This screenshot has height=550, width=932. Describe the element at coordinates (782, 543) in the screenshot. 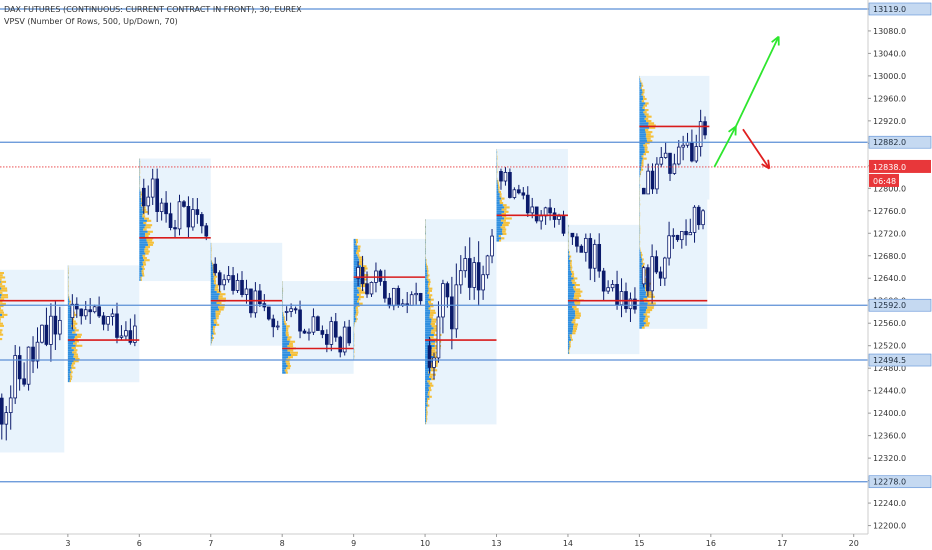

I see `time-tick-label: 17` at that location.